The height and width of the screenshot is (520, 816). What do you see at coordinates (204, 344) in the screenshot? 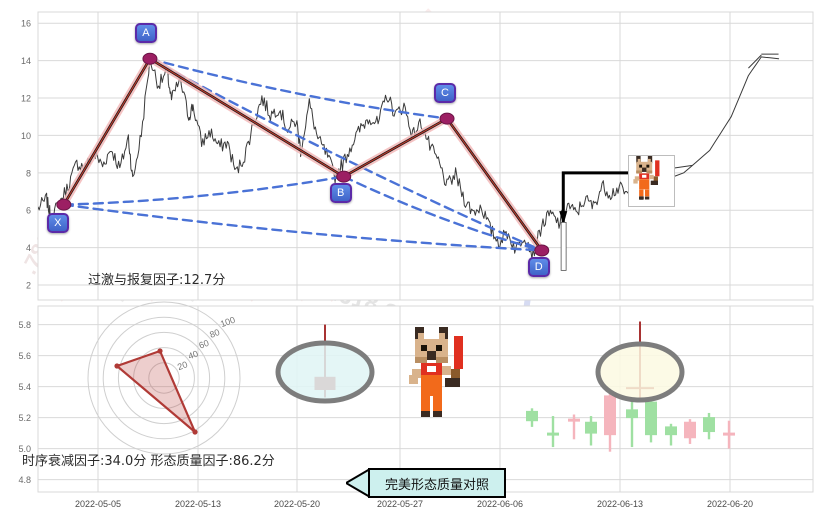
I see `radar-ring-label: 60` at bounding box center [204, 344].